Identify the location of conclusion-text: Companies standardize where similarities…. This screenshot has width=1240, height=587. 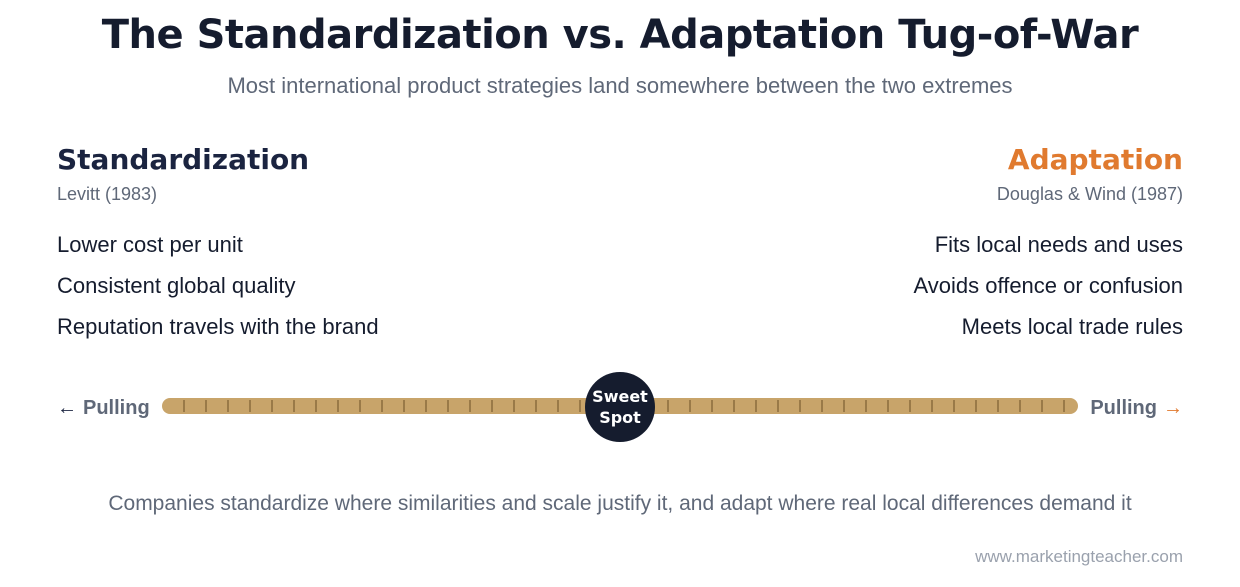
(620, 503).